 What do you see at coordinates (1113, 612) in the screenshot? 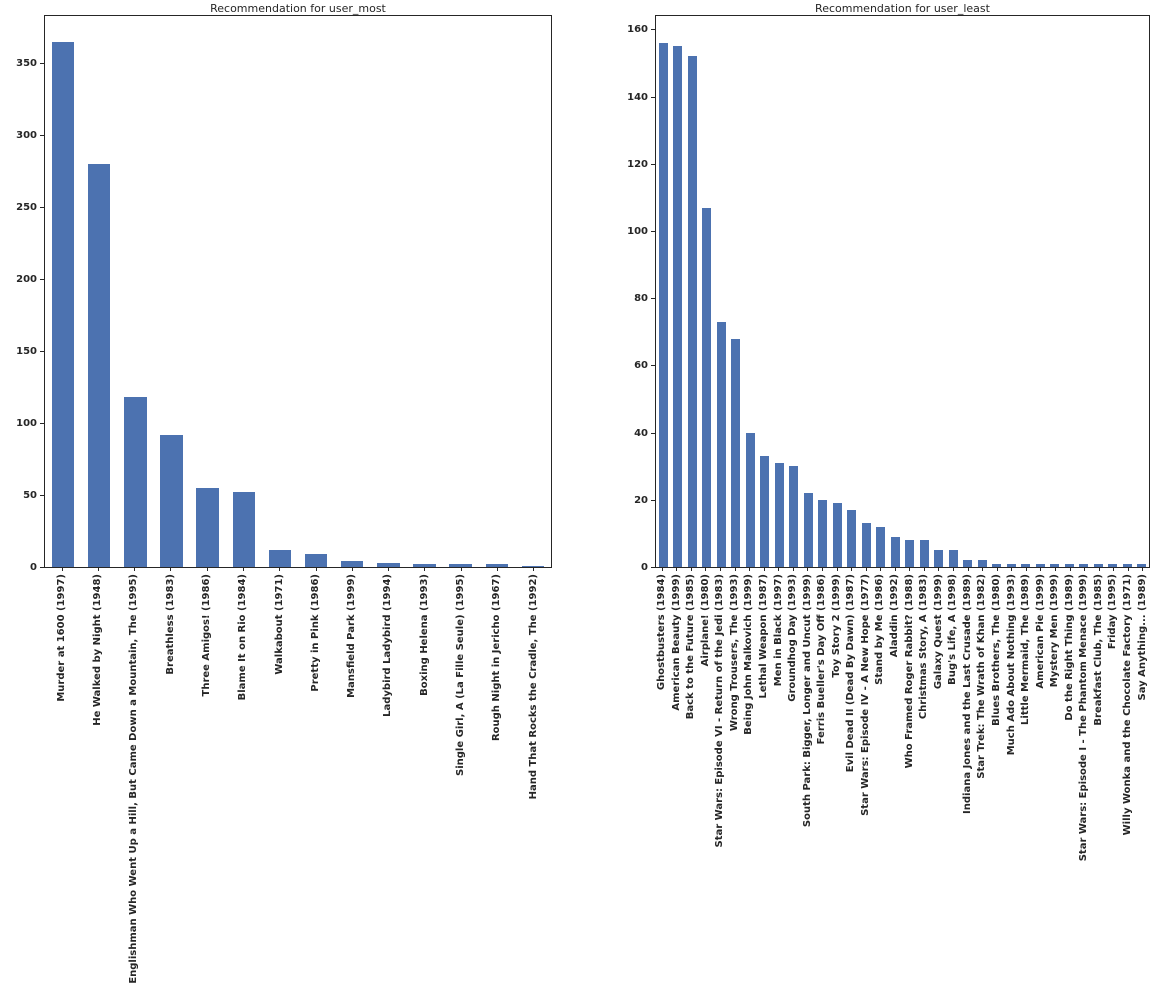
I see `x-tick-label: Friday (1995)` at bounding box center [1113, 612].